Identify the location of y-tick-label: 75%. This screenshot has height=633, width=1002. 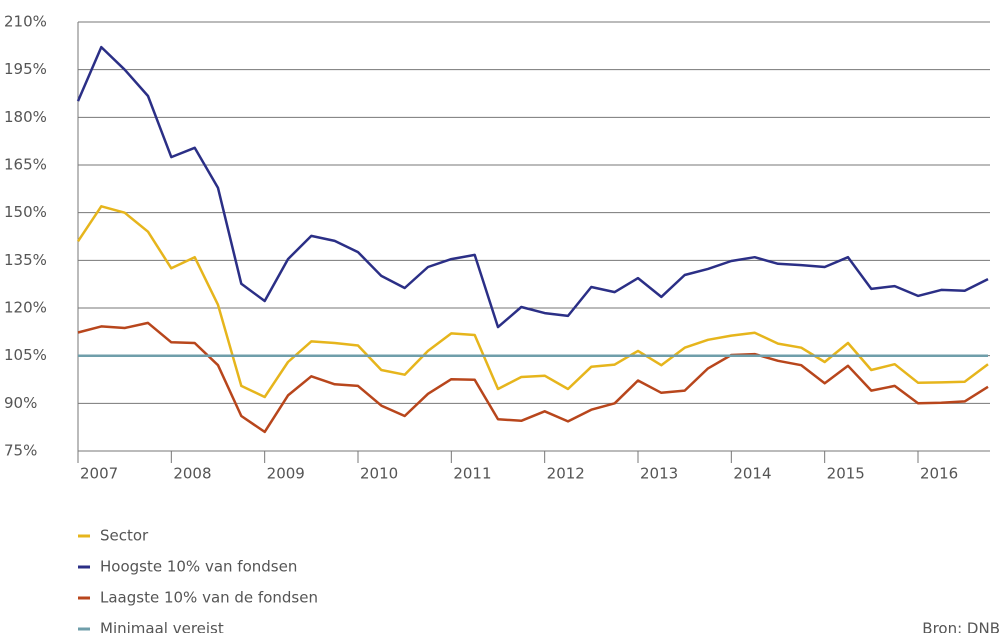
(20, 451).